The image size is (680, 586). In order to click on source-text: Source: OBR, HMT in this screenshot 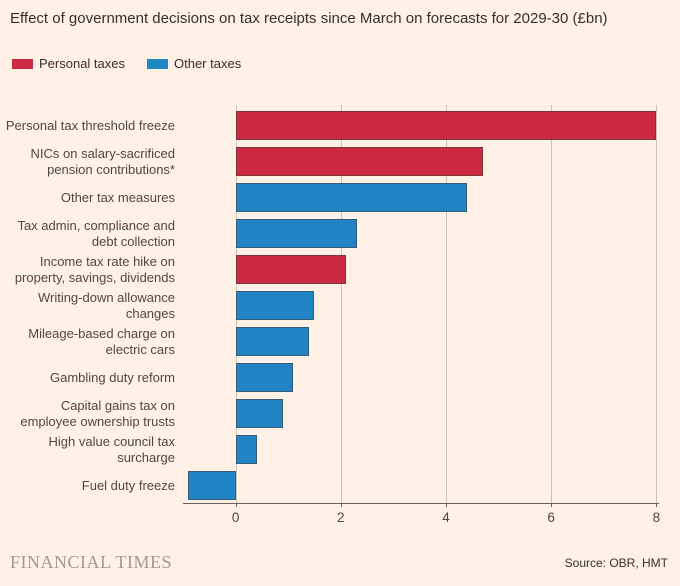, I will do `click(616, 563)`.